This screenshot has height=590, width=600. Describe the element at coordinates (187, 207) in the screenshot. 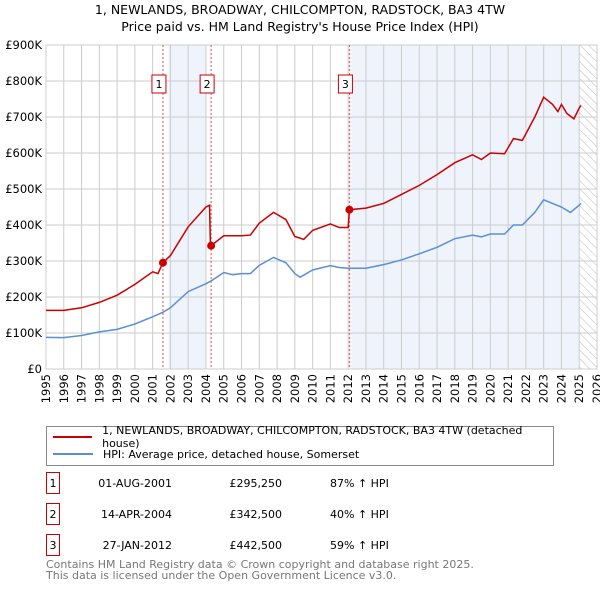

I see `shaded-period` at that location.